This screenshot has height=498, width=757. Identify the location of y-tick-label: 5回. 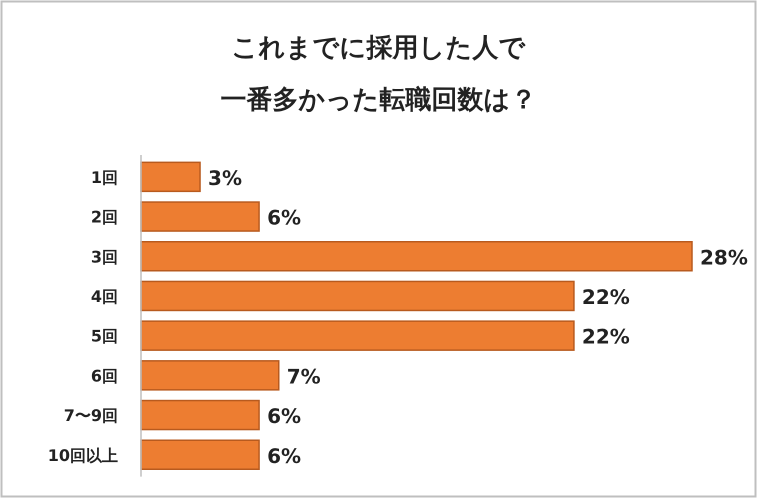
(104, 336).